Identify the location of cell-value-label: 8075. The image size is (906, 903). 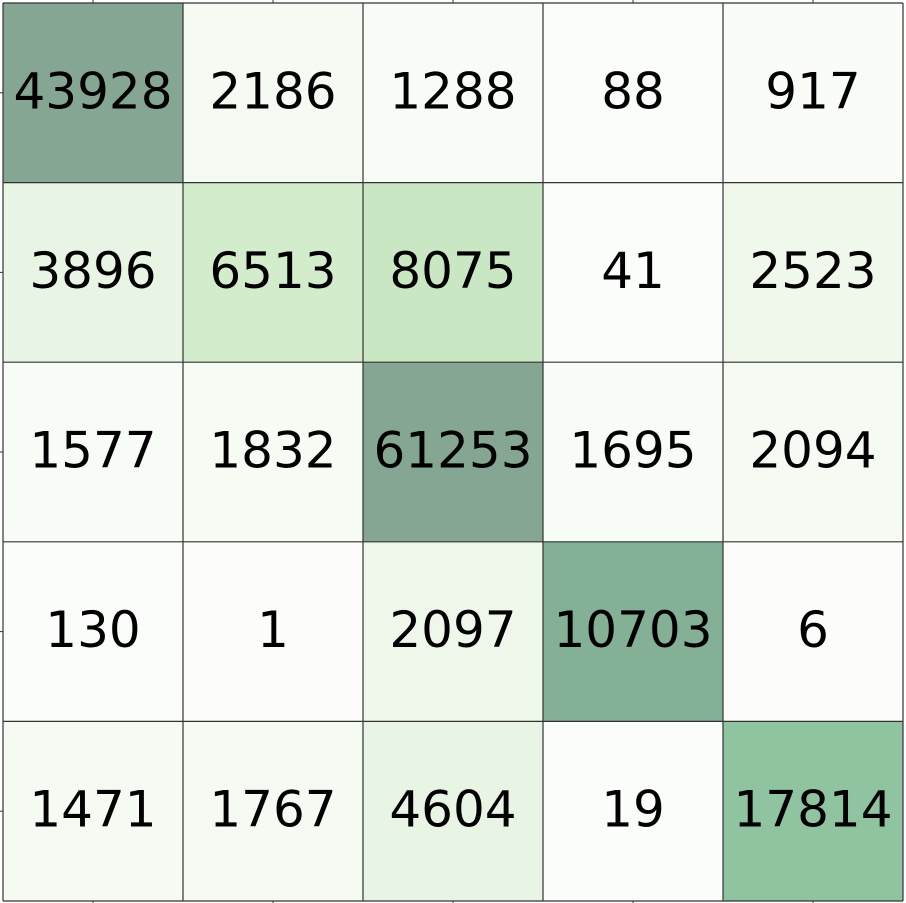
(452, 271).